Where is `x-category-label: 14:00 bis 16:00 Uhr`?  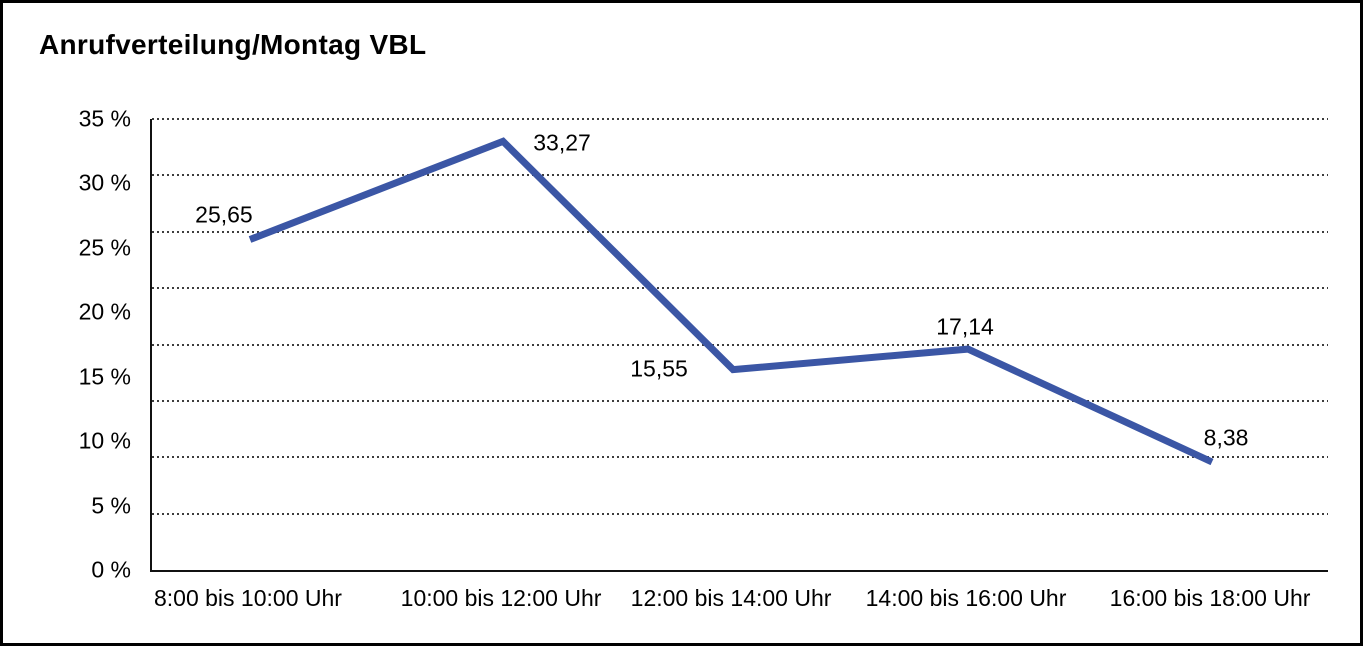 x-category-label: 14:00 bis 16:00 Uhr is located at coordinates (966, 598).